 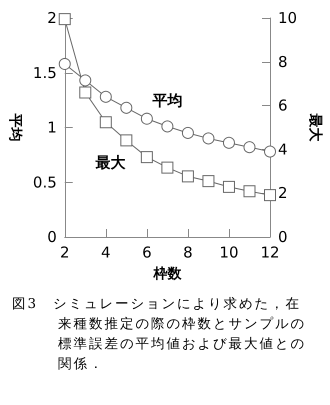 What do you see at coordinates (283, 61) in the screenshot?
I see `y2-tick-label: 8` at bounding box center [283, 61].